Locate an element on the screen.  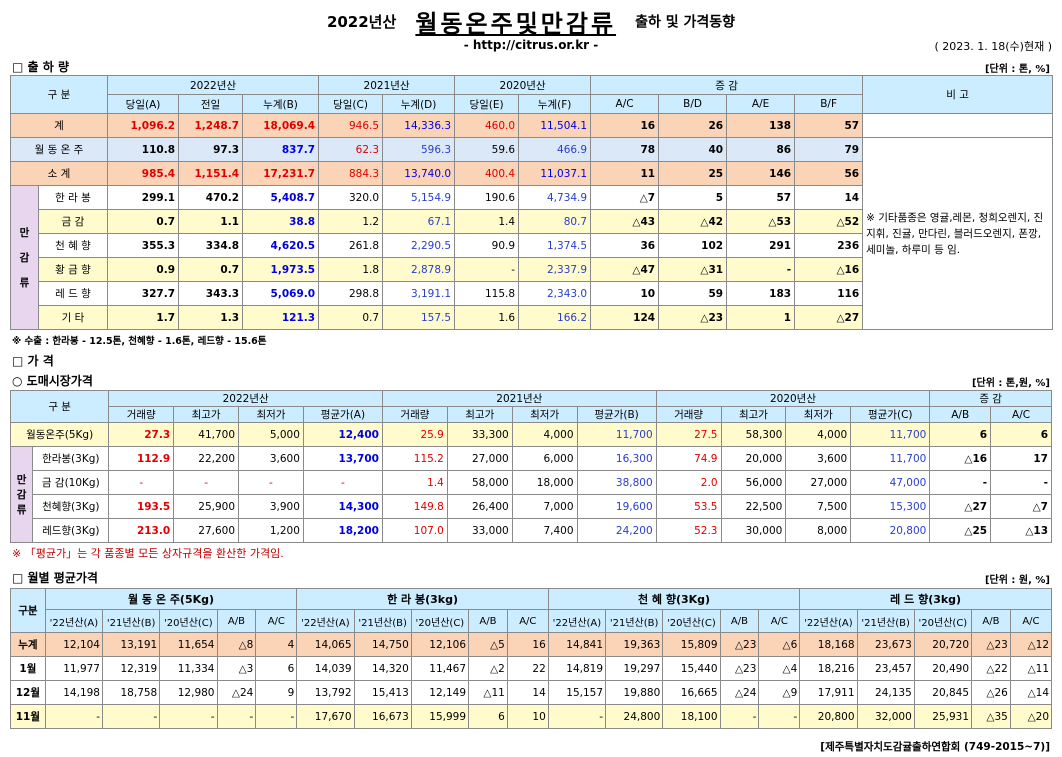
cell-value: 59.6 is located at coordinates (487, 149).